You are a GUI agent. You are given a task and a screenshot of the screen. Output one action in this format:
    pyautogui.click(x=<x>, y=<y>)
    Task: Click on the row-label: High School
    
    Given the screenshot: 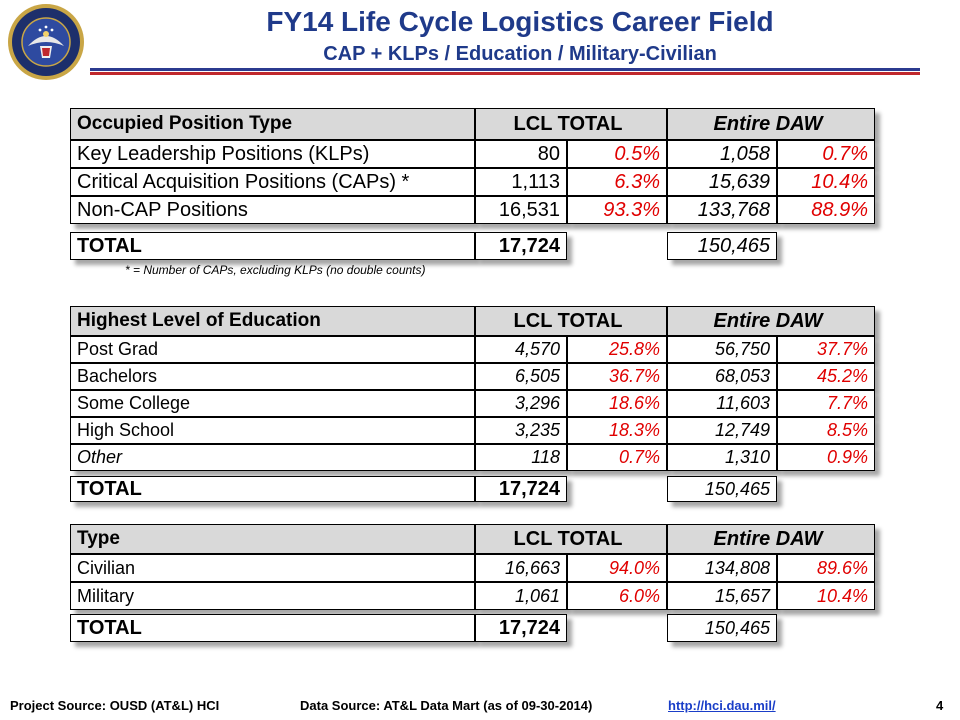 What is the action you would take?
    pyautogui.click(x=272, y=430)
    